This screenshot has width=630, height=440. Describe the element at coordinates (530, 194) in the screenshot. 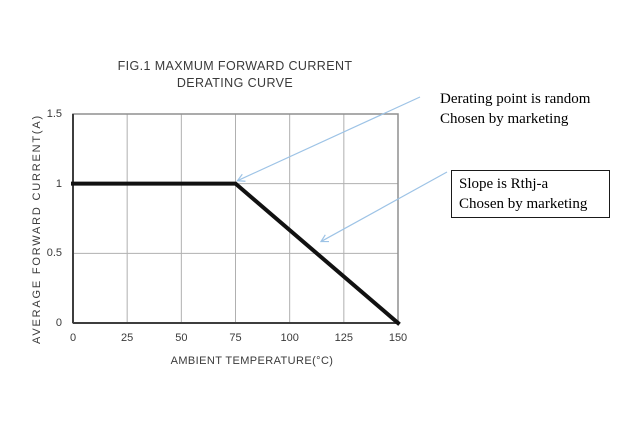

I see `annotation-slope-box: Slope is Rthj-a Chosen by marketing` at that location.